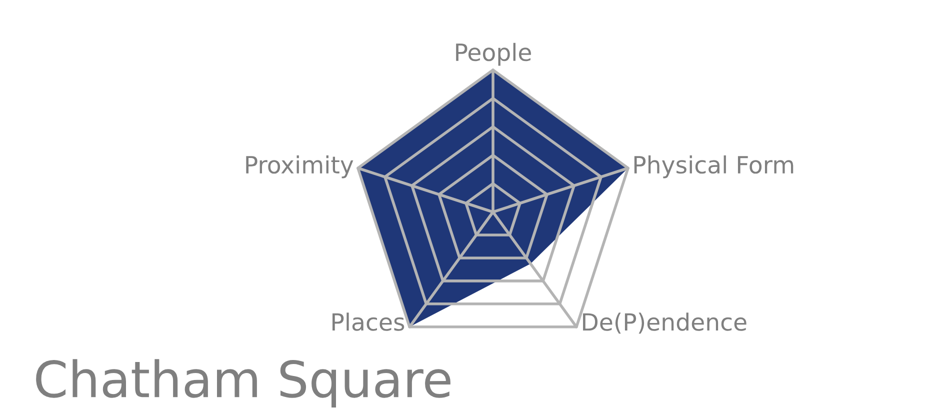 This screenshot has width=951, height=418. Describe the element at coordinates (493, 54) in the screenshot. I see `spoke-label: People` at that location.